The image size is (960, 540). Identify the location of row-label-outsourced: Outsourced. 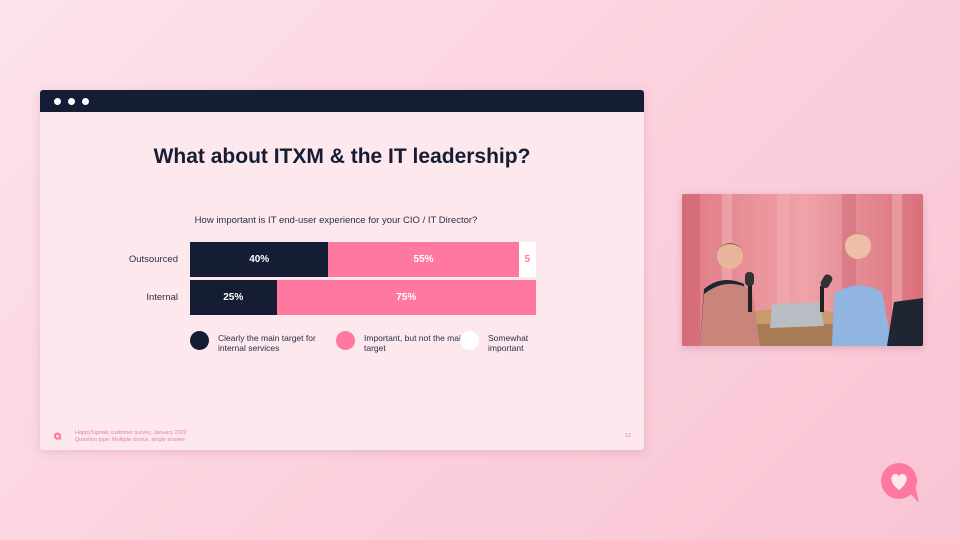
(153, 259).